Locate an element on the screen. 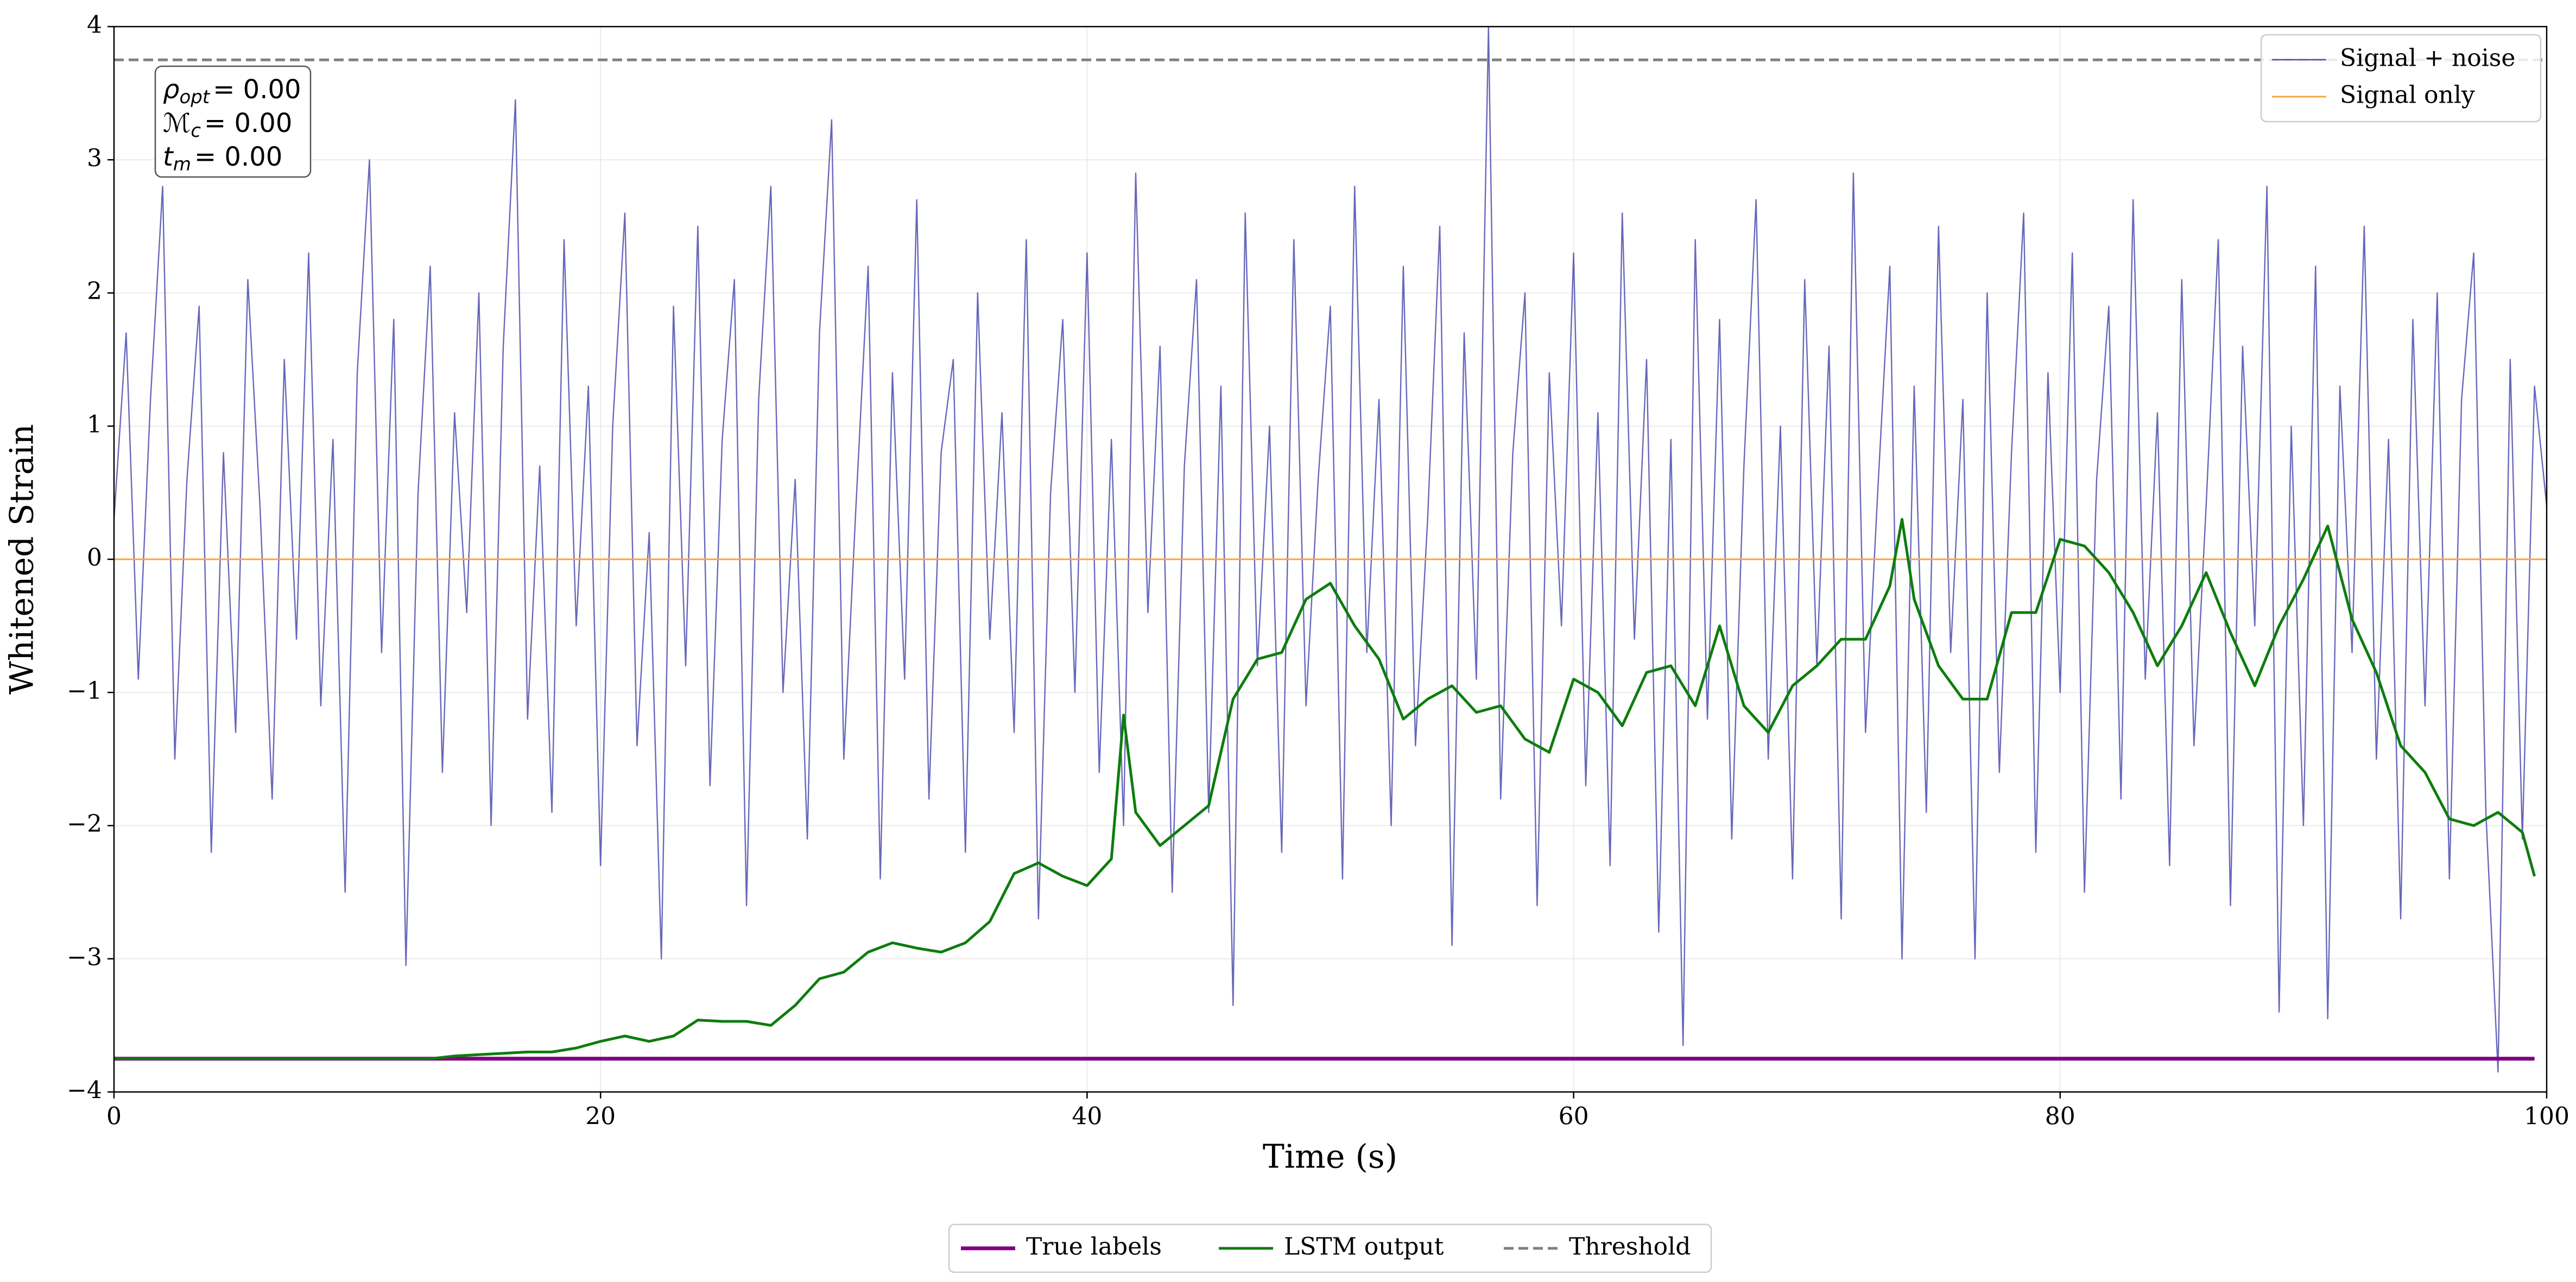 This screenshot has height=1282, width=2576. annotation-symbol: ρ is located at coordinates (171, 89).